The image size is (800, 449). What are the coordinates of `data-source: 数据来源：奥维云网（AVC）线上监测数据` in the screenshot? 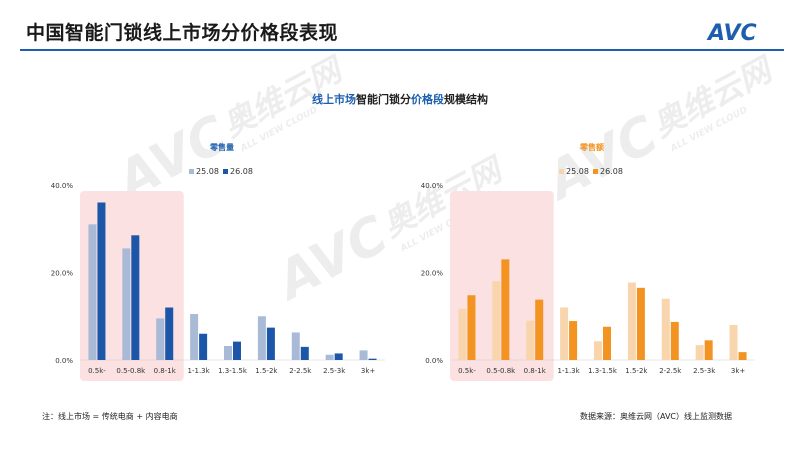 It's located at (656, 416).